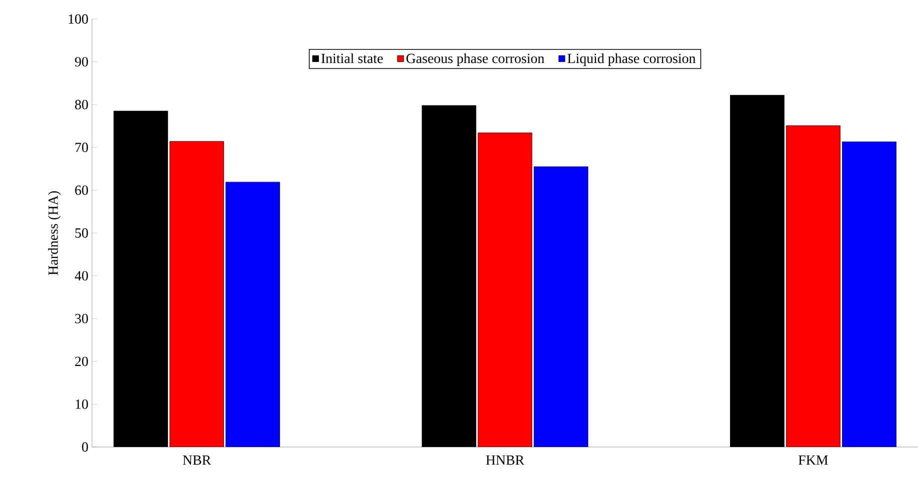 The width and height of the screenshot is (918, 490). Describe the element at coordinates (352, 58) in the screenshot. I see `legend-label: Initial state` at that location.